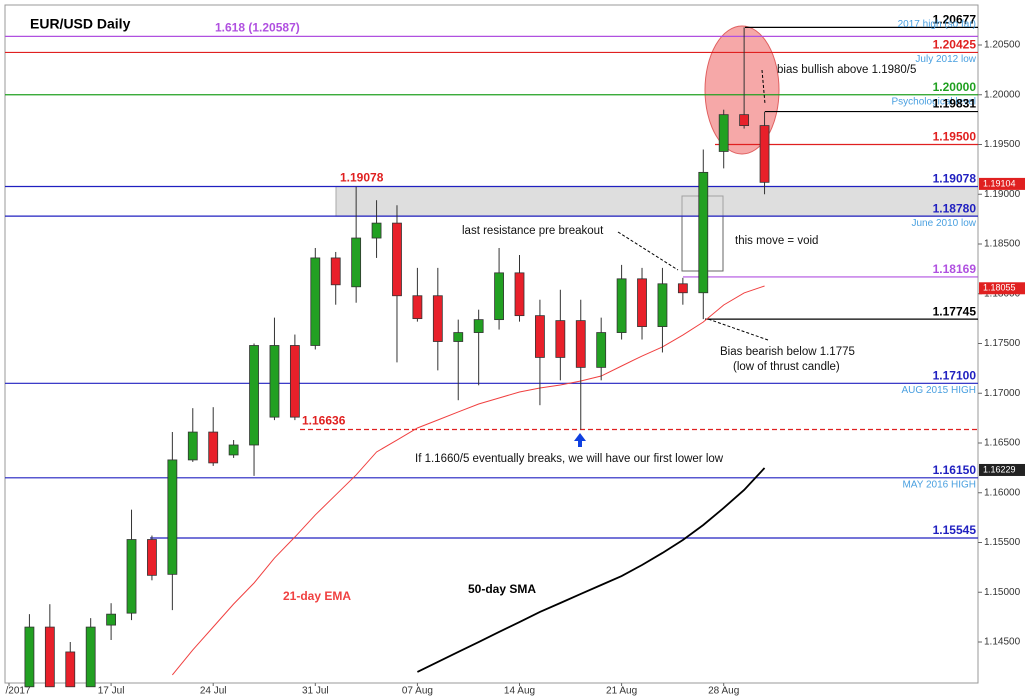 This screenshot has height=696, width=1028. I want to click on x-tick-label: 17 Jul, so click(111, 691).